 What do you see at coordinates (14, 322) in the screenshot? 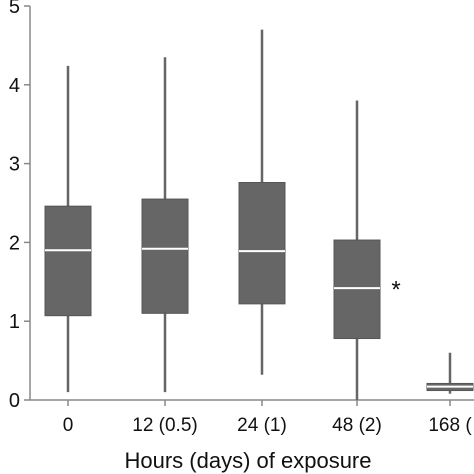
I see `y-tick-label: 1` at bounding box center [14, 322].